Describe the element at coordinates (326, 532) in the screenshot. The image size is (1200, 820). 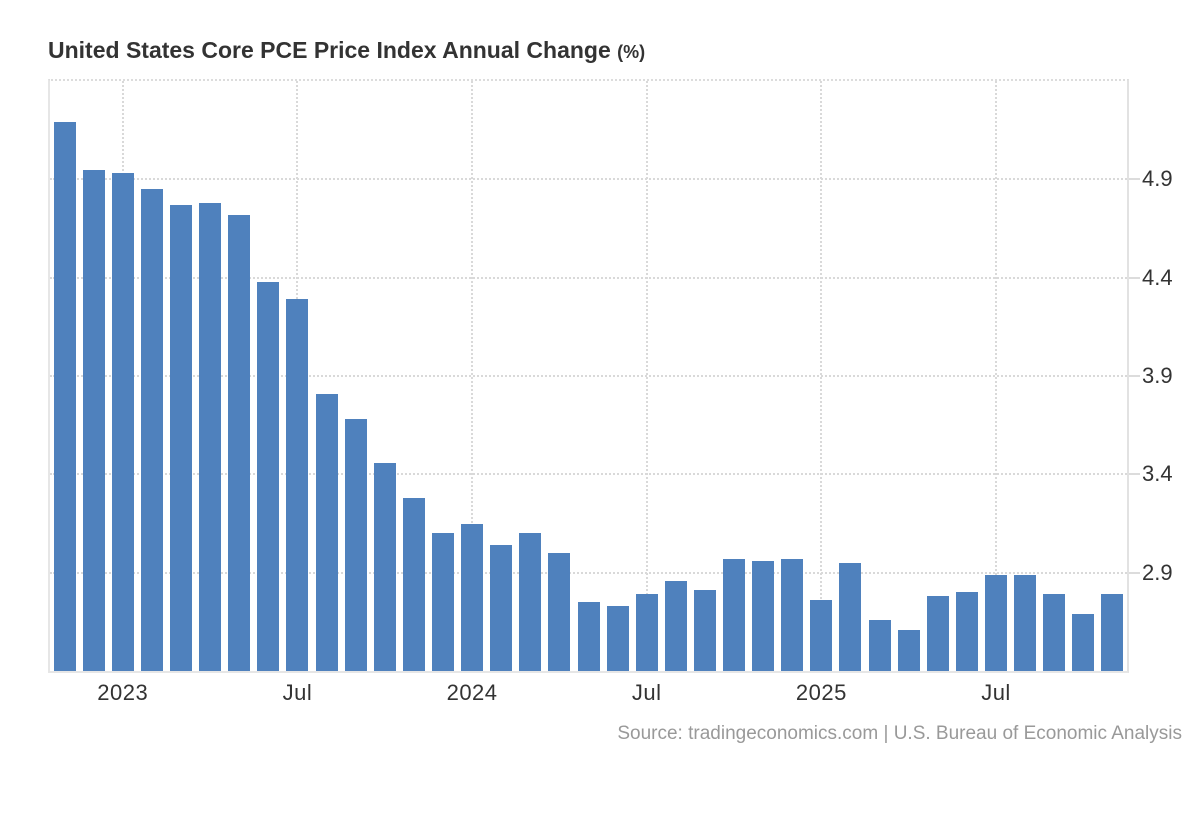
I see `bar-aug-2023` at that location.